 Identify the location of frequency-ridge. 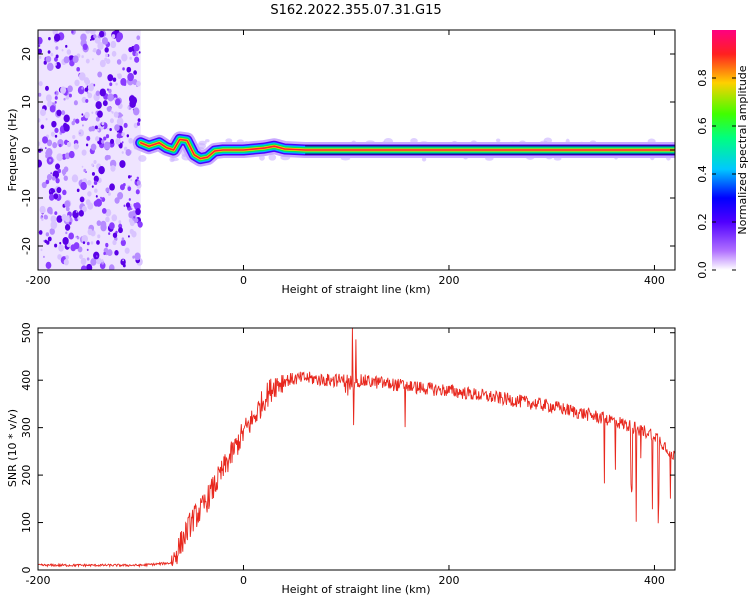
(403, 149).